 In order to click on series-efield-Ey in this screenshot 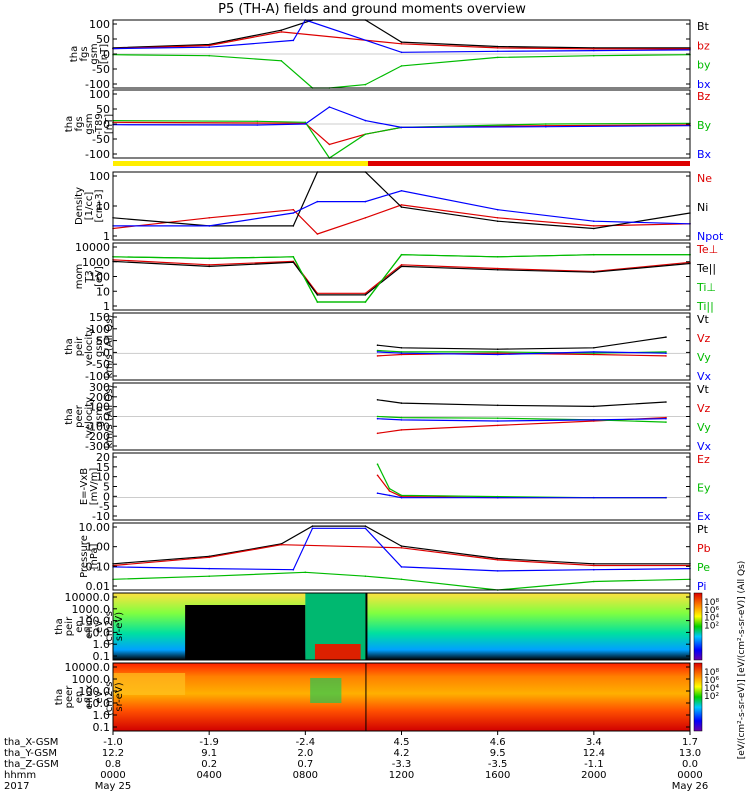, I will do `click(521, 481)`.